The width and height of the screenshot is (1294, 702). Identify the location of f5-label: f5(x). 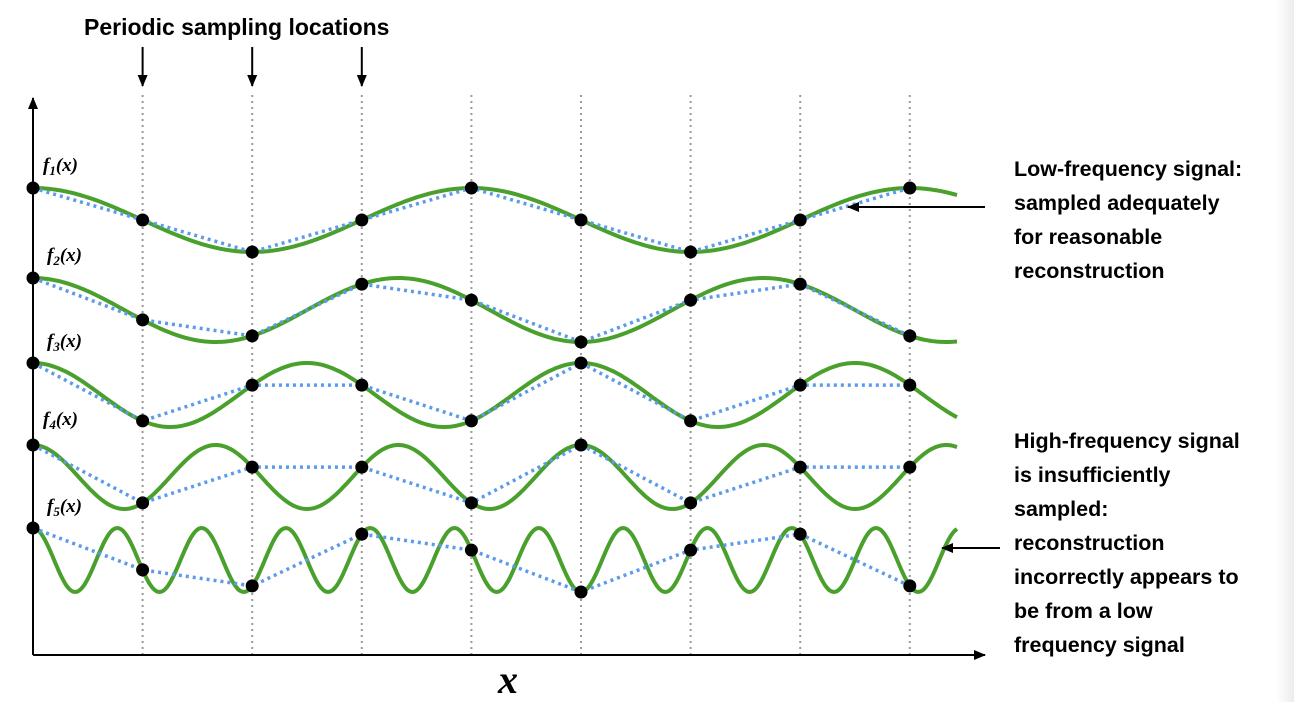
(64, 507).